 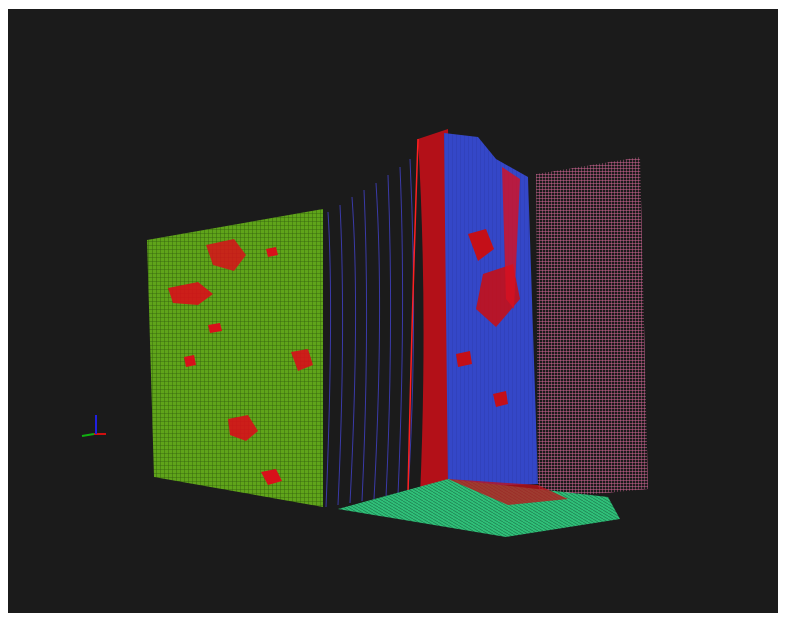 I want to click on bottom-face, so click(x=479, y=508).